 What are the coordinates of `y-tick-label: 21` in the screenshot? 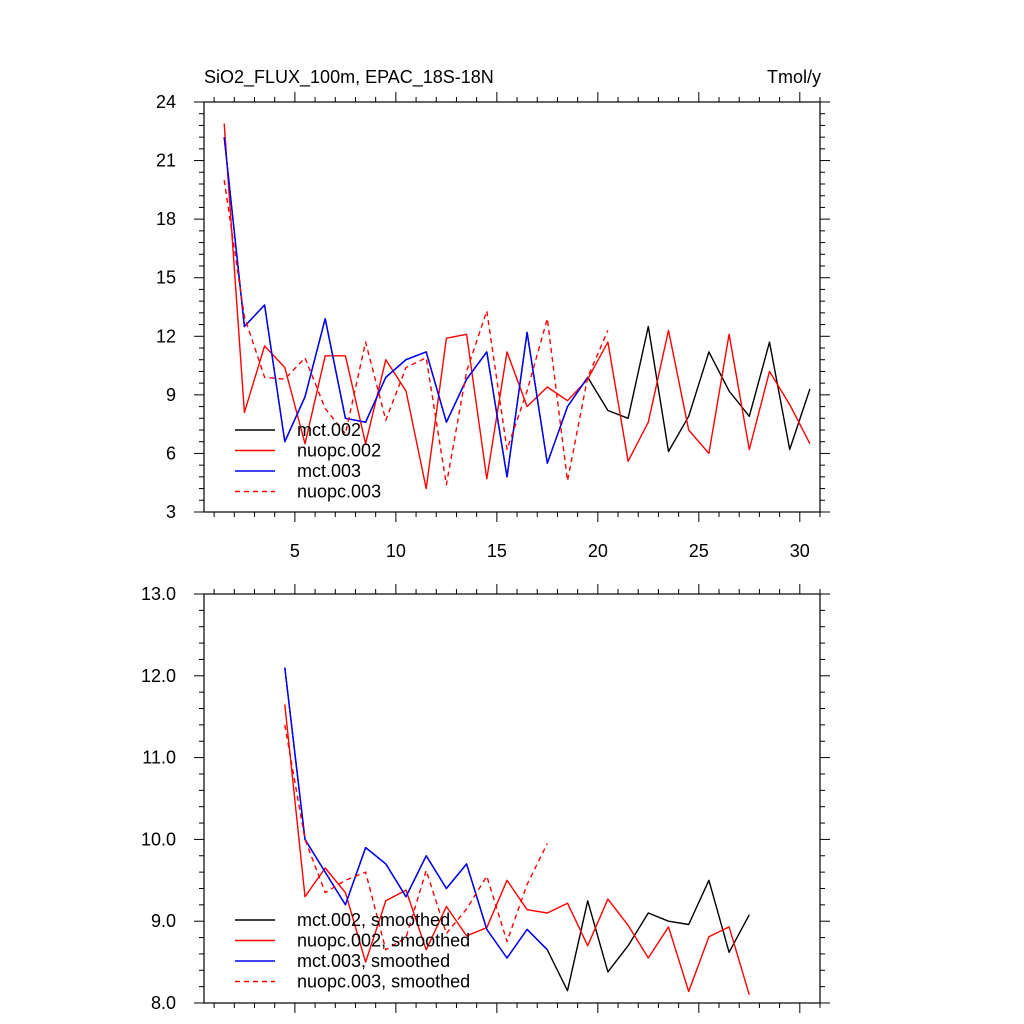 It's located at (166, 161).